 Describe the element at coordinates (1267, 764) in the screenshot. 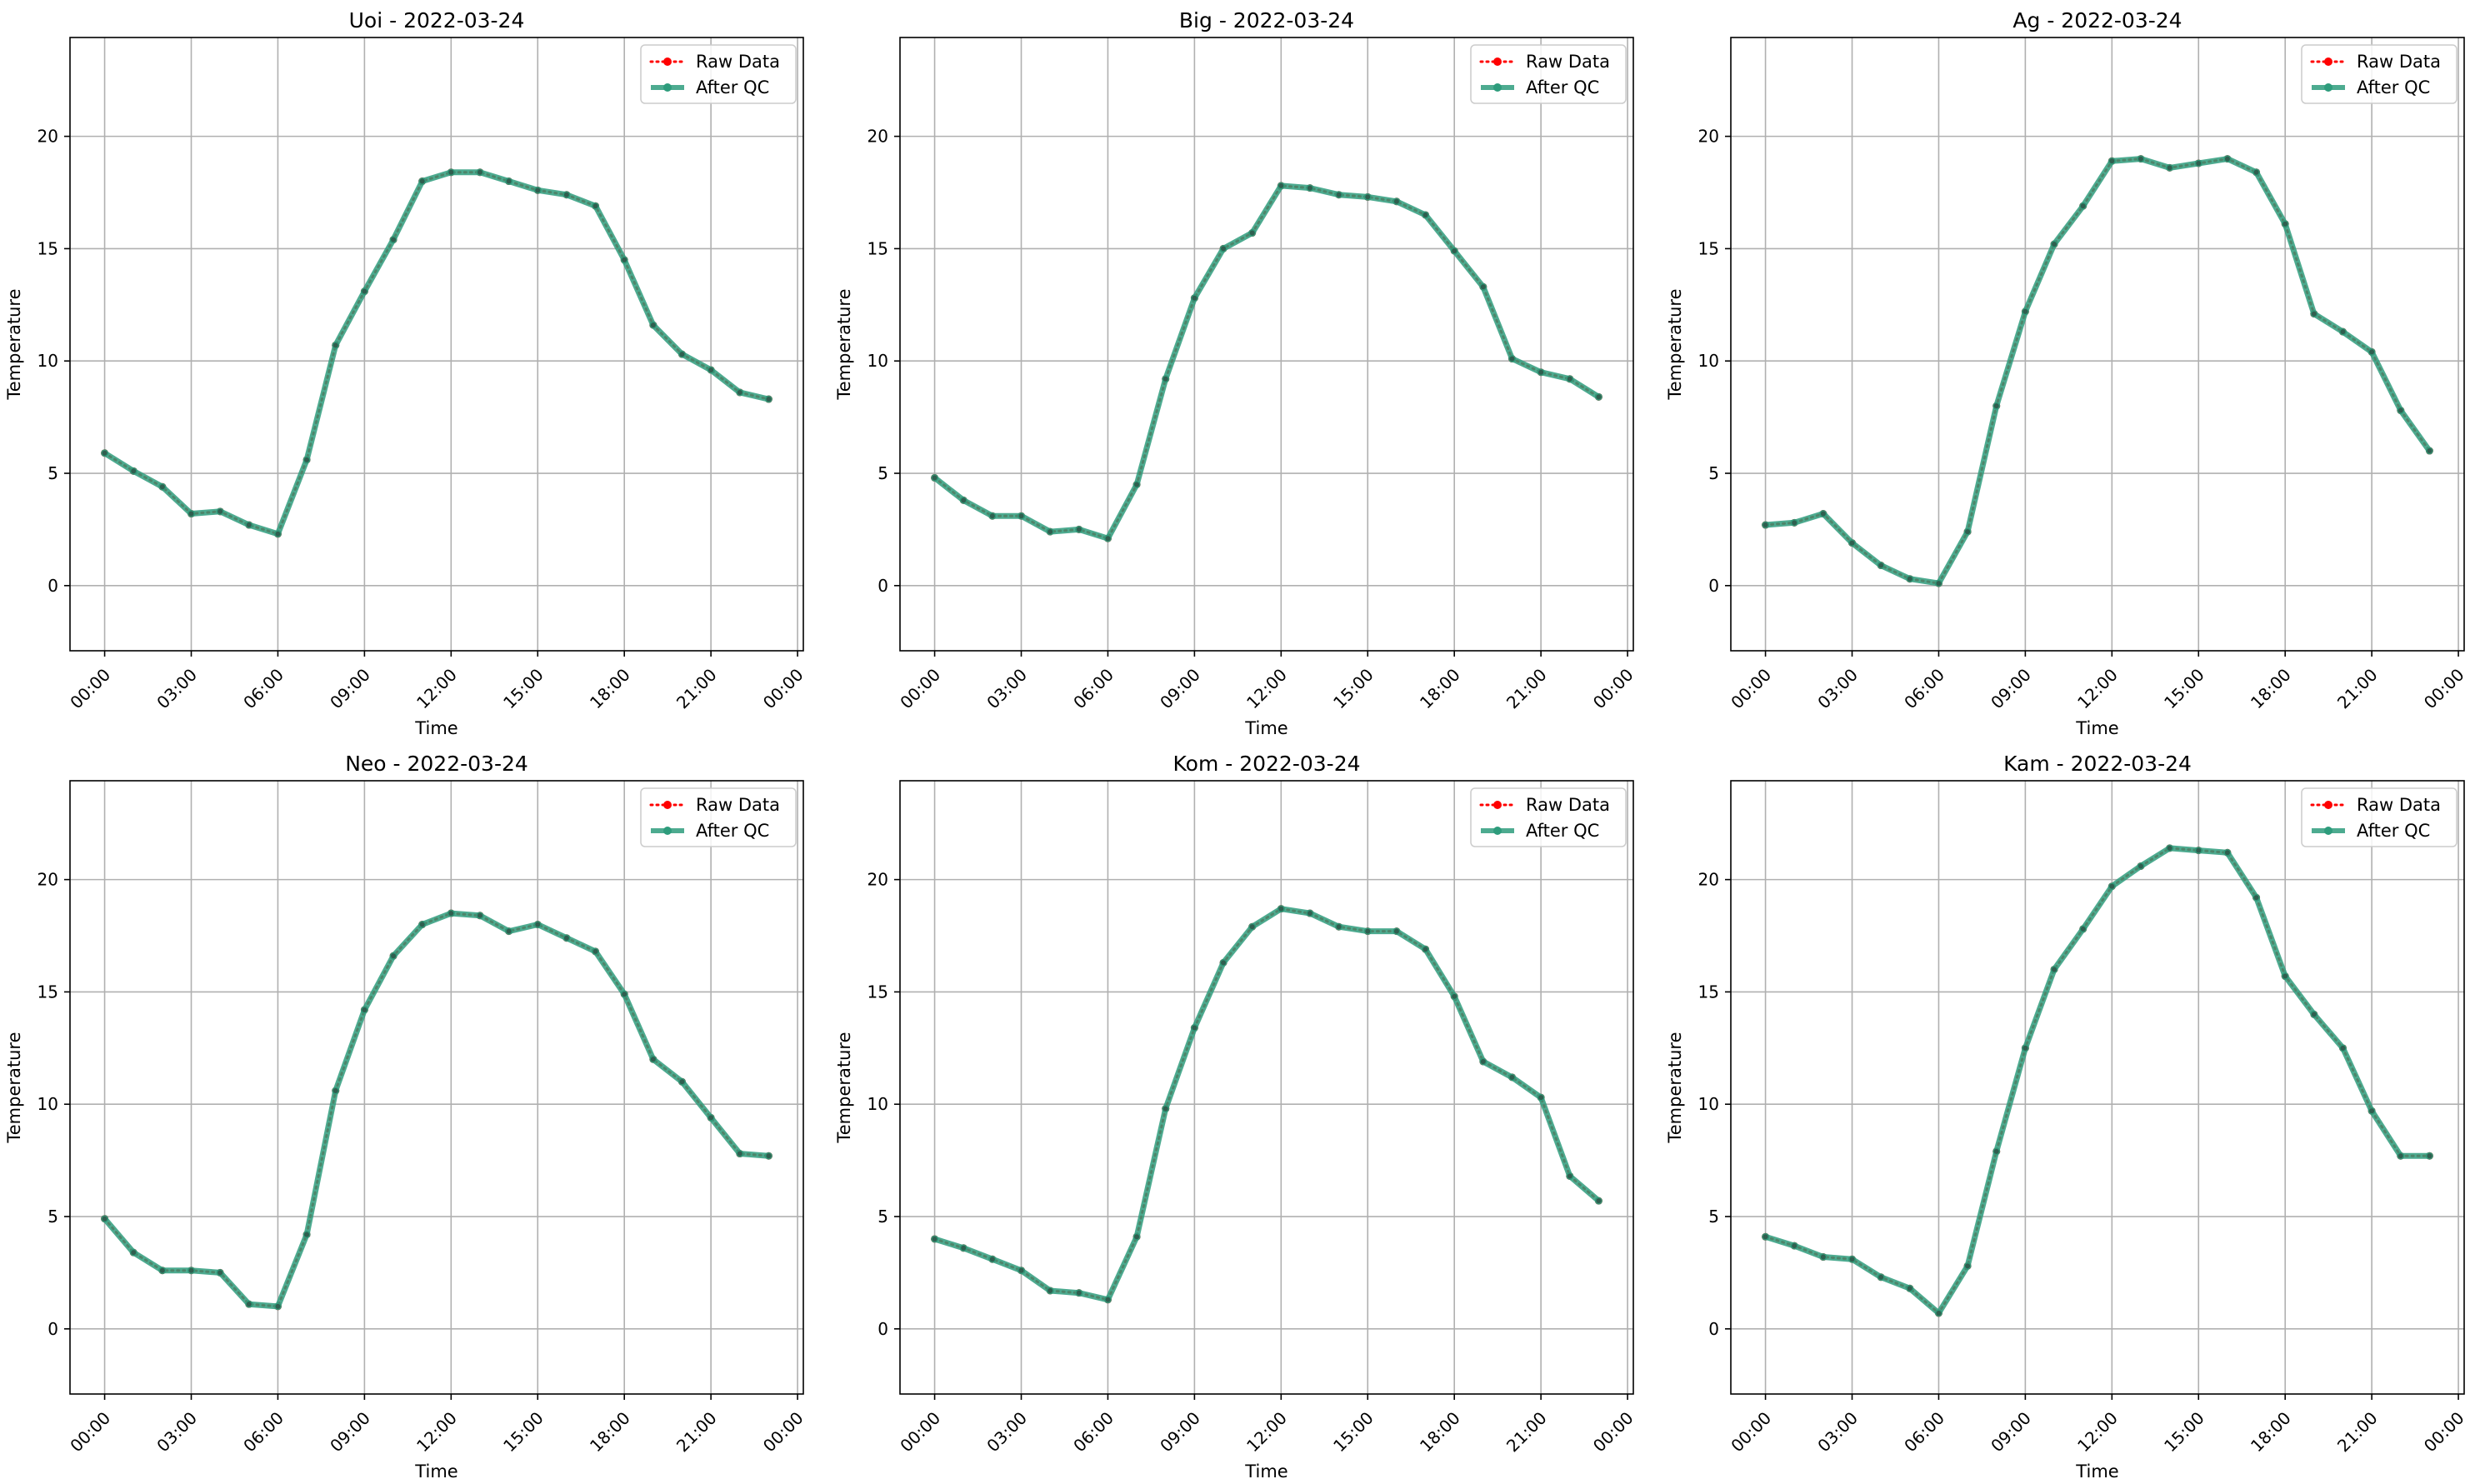

I see `chart-title: Kom - 2022-03-24` at that location.